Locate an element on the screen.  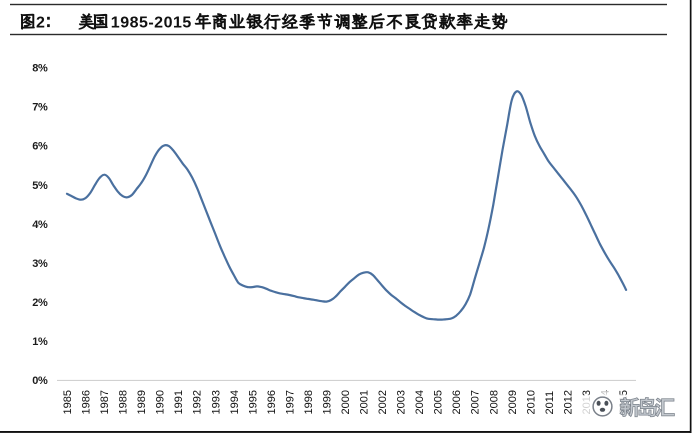
svg-text: 3% is located at coordinates (40, 264).